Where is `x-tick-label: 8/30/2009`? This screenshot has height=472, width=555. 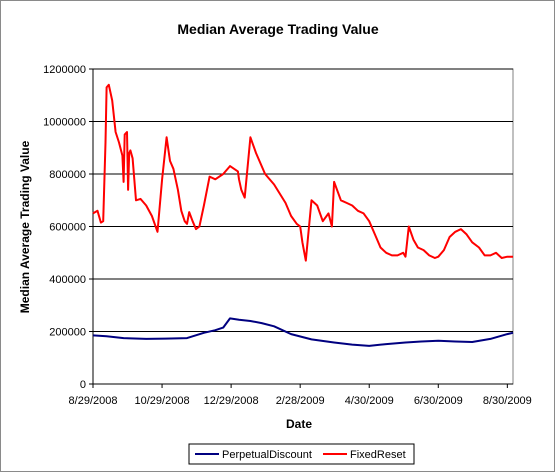 x-tick-label: 8/30/2009 is located at coordinates (507, 401).